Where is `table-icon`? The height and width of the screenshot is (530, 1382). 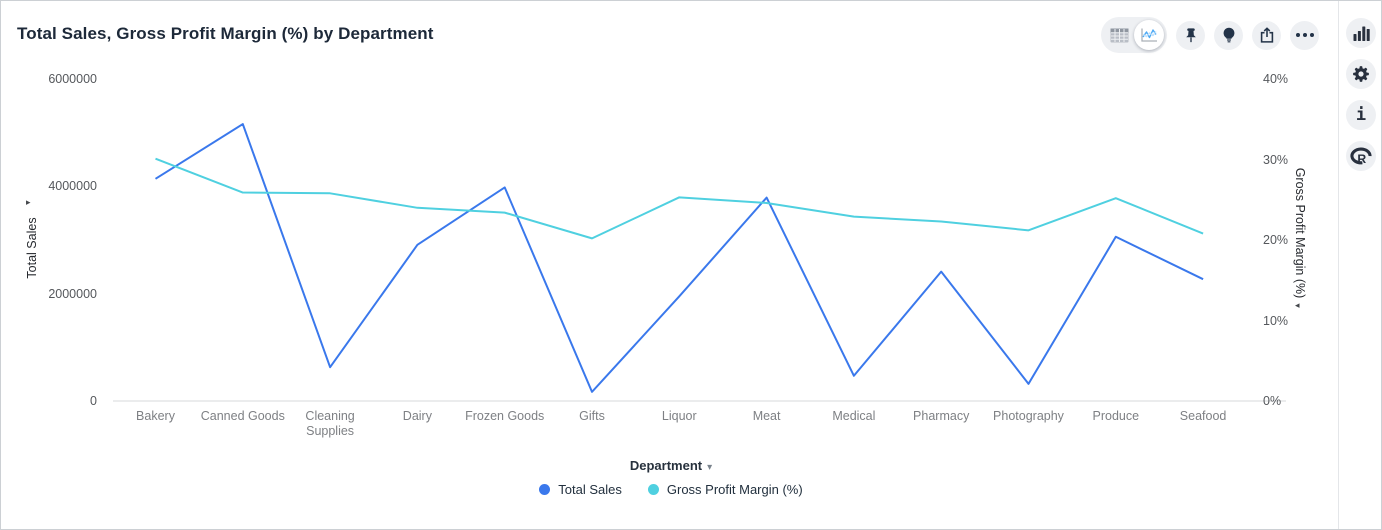 table-icon is located at coordinates (1119, 35).